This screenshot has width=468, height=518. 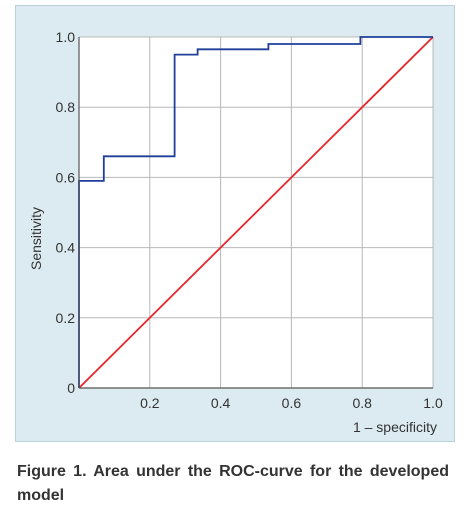 What do you see at coordinates (292, 403) in the screenshot?
I see `x-tick-label: 0.6` at bounding box center [292, 403].